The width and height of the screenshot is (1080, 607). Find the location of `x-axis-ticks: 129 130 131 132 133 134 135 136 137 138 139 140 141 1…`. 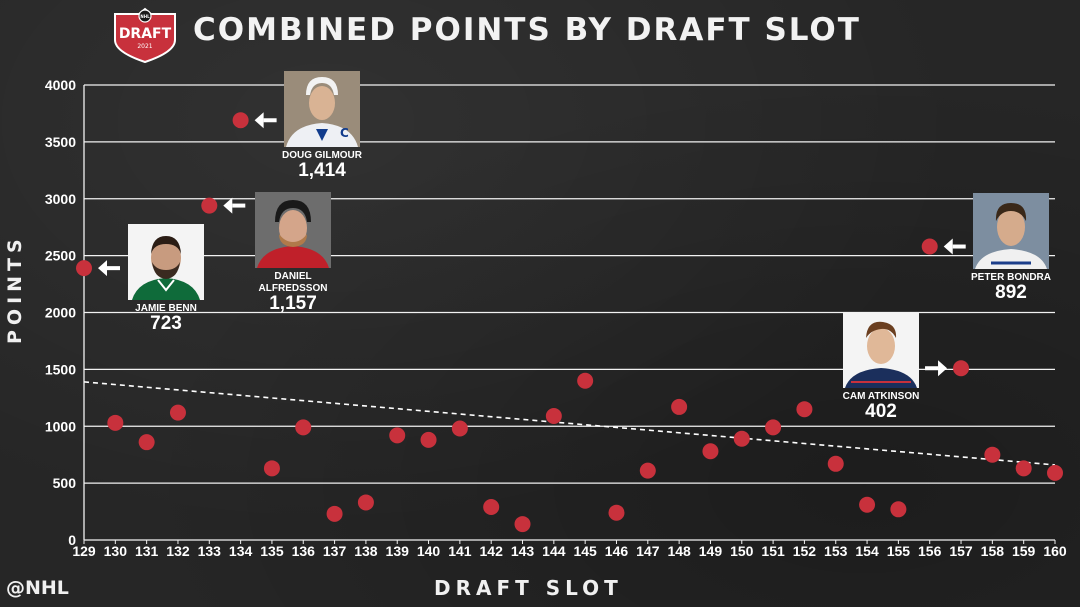

x-axis-ticks: 129 130 131 132 133 134 135 136 137 138 139 140 141 1… is located at coordinates (569, 549).